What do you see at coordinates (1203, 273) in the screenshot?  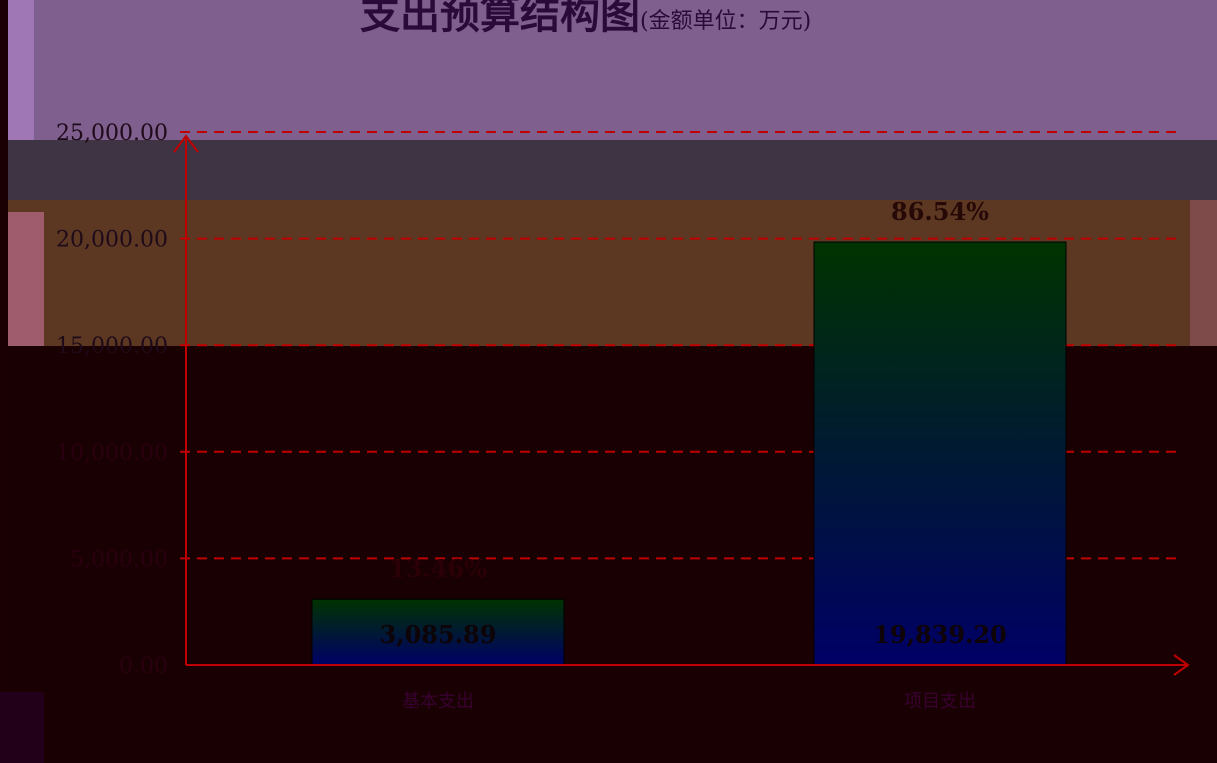 I see `background-band-2-right` at bounding box center [1203, 273].